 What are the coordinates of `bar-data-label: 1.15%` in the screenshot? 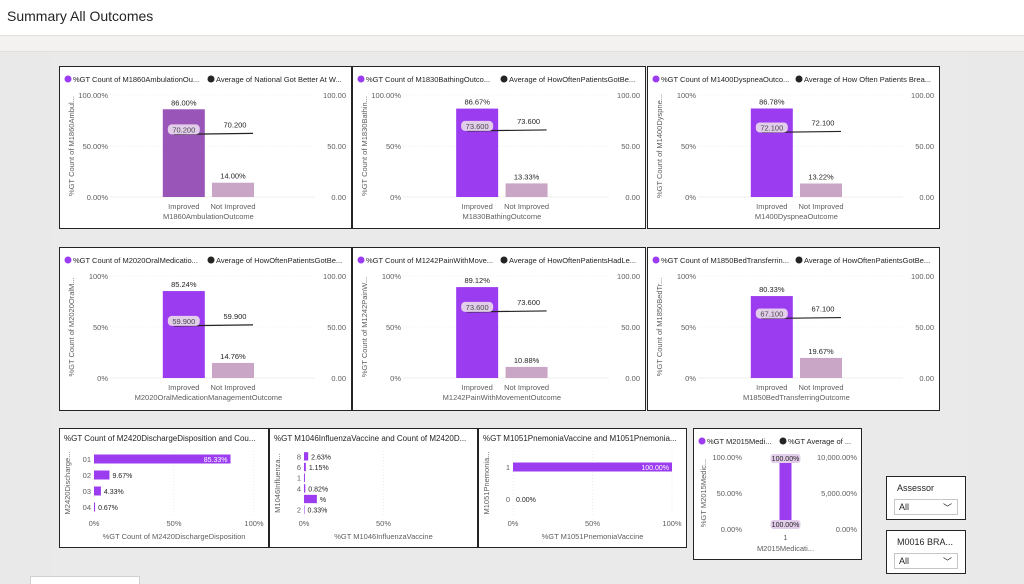 It's located at (319, 468).